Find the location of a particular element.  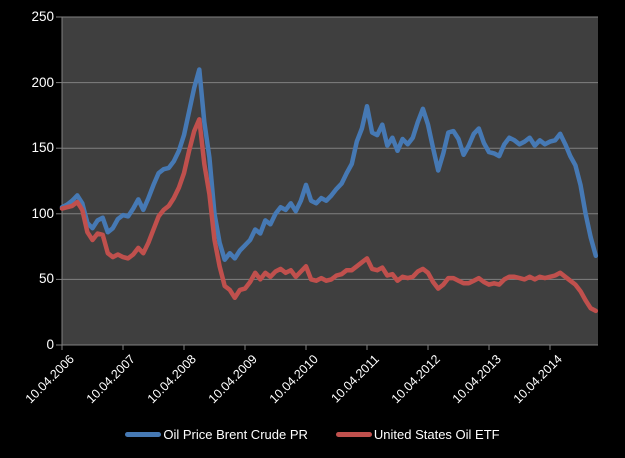

y-axis-label-100: 100 is located at coordinates (42, 213).